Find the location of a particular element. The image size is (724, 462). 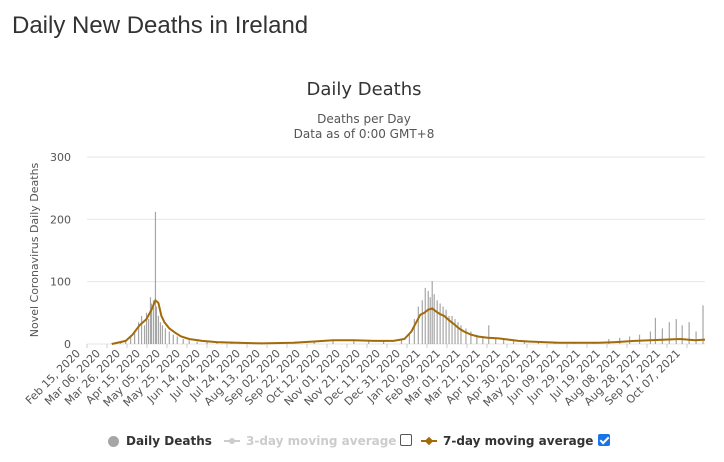

y-tick-label: 0 is located at coordinates (67, 344).